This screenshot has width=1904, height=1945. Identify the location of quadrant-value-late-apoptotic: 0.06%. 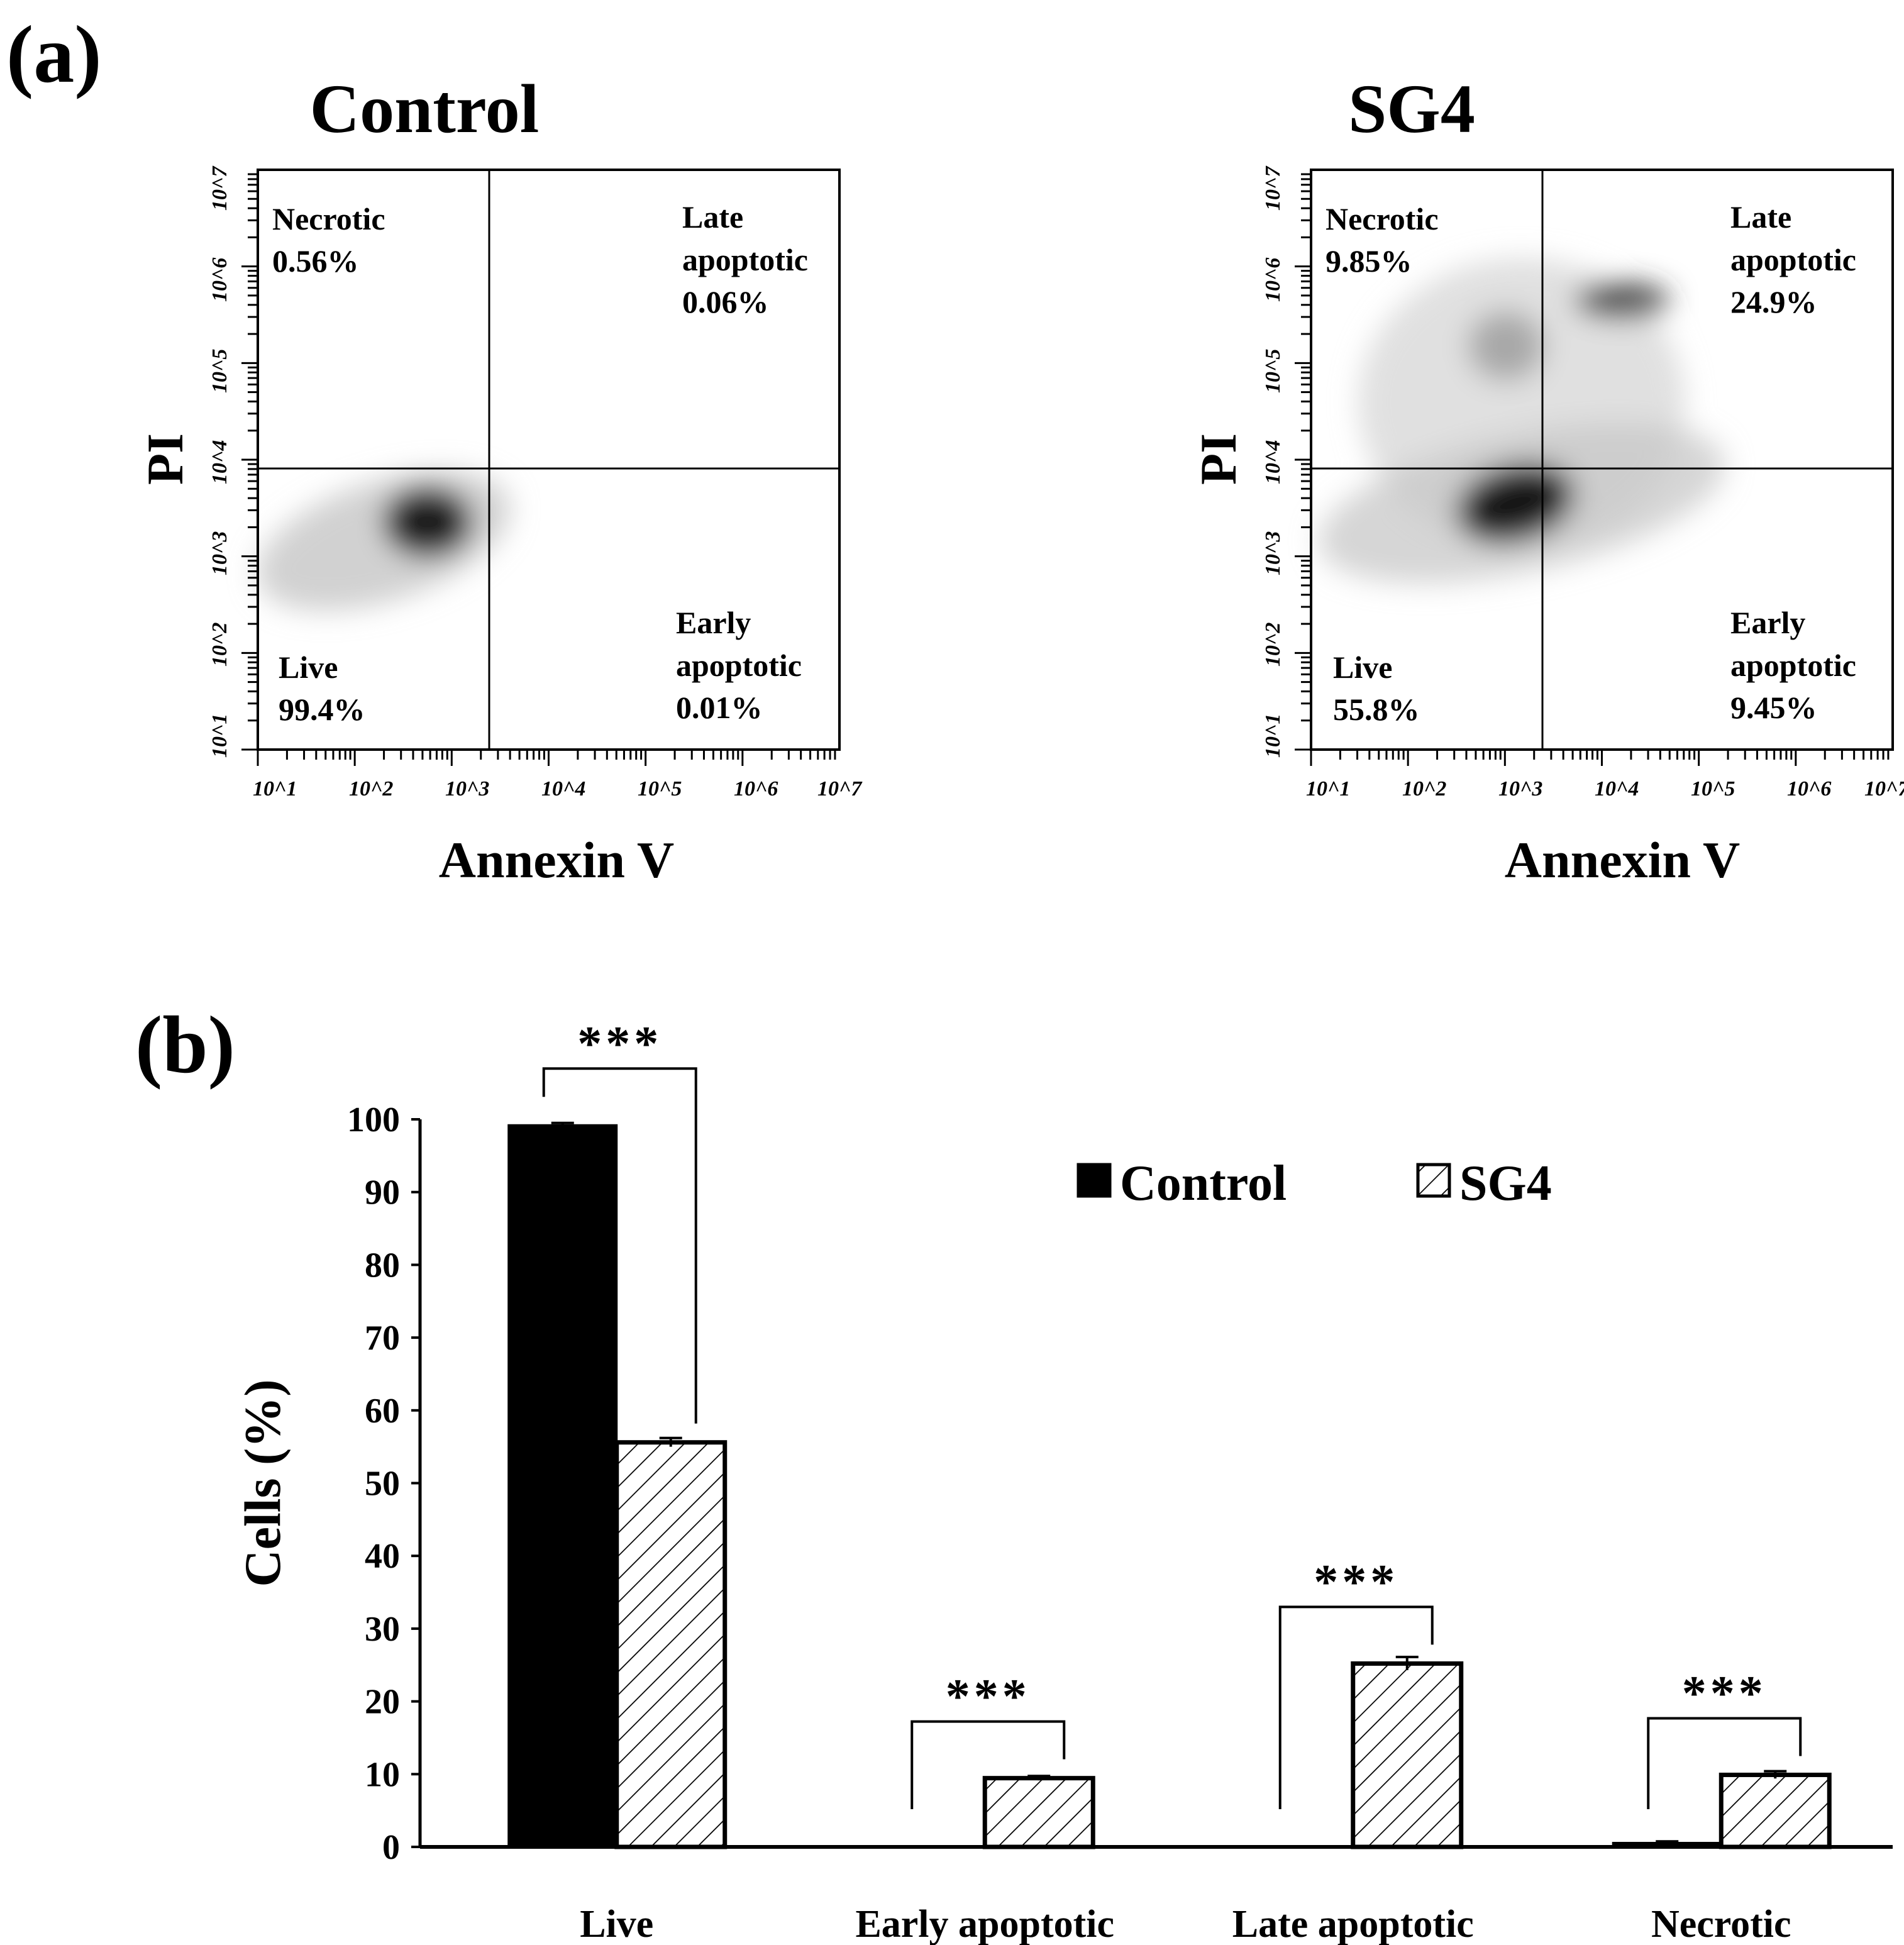
(725, 301).